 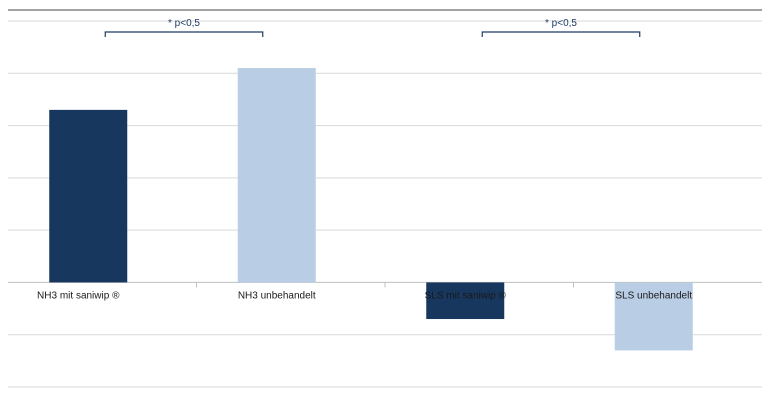 I want to click on significance-brackets: * p<0,5 * p<0,5, so click(x=372, y=27).